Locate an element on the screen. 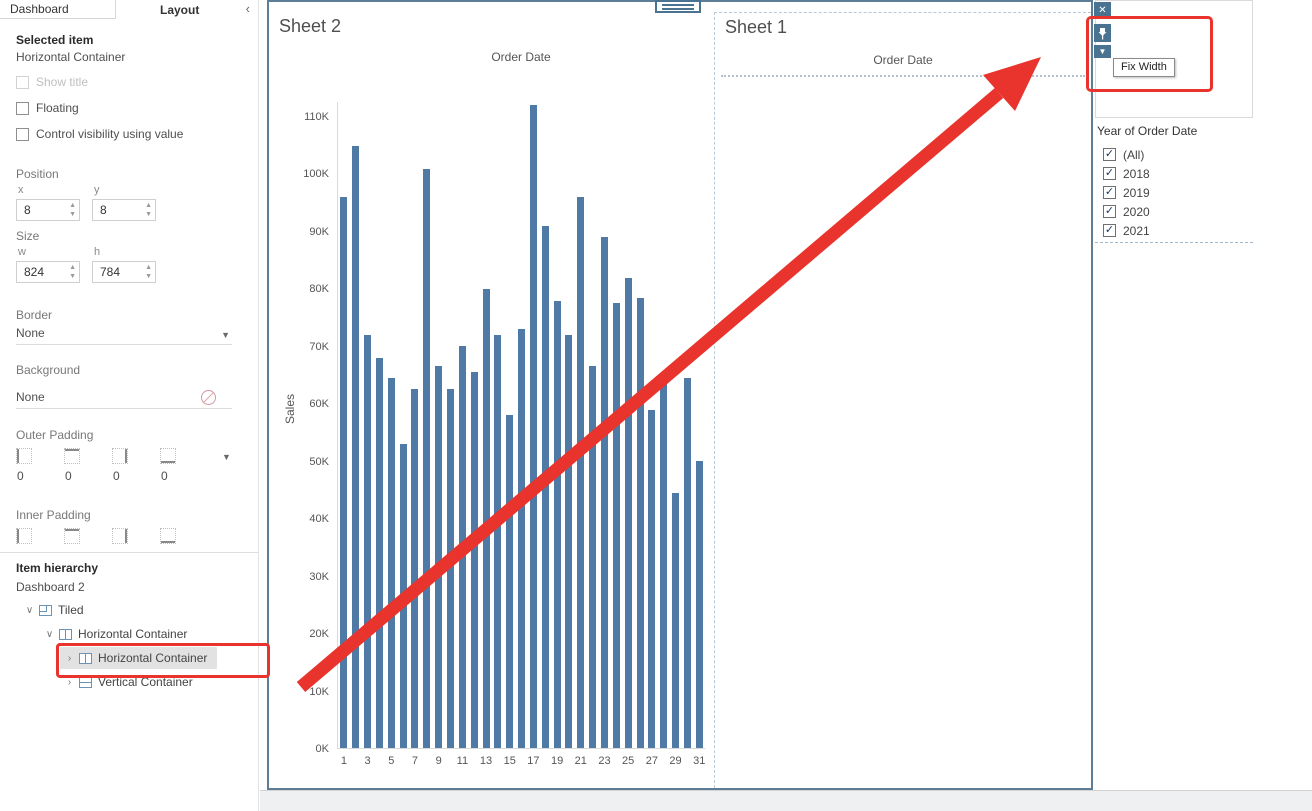 Image resolution: width=1312 pixels, height=811 pixels. filter-option-all: ✓ (All) is located at coordinates (1126, 154).